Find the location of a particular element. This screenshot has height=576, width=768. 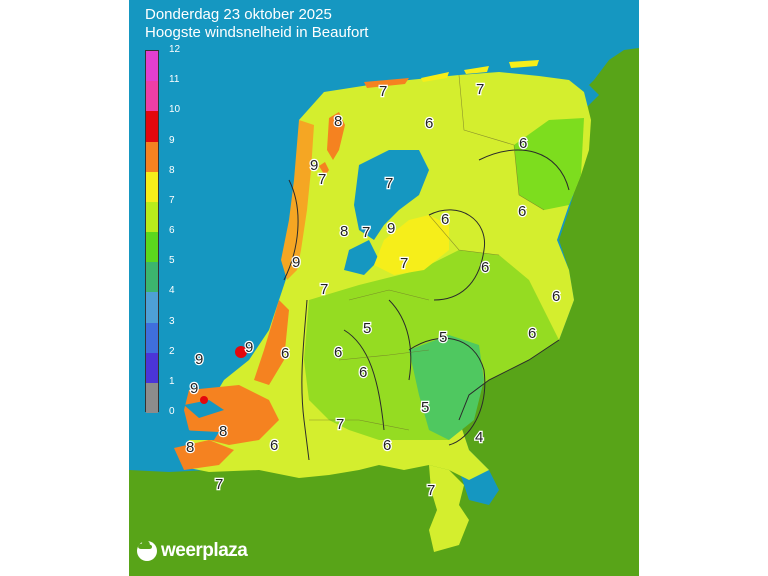

map-title: Donderdag 23 oktober 2025 is located at coordinates (238, 14).